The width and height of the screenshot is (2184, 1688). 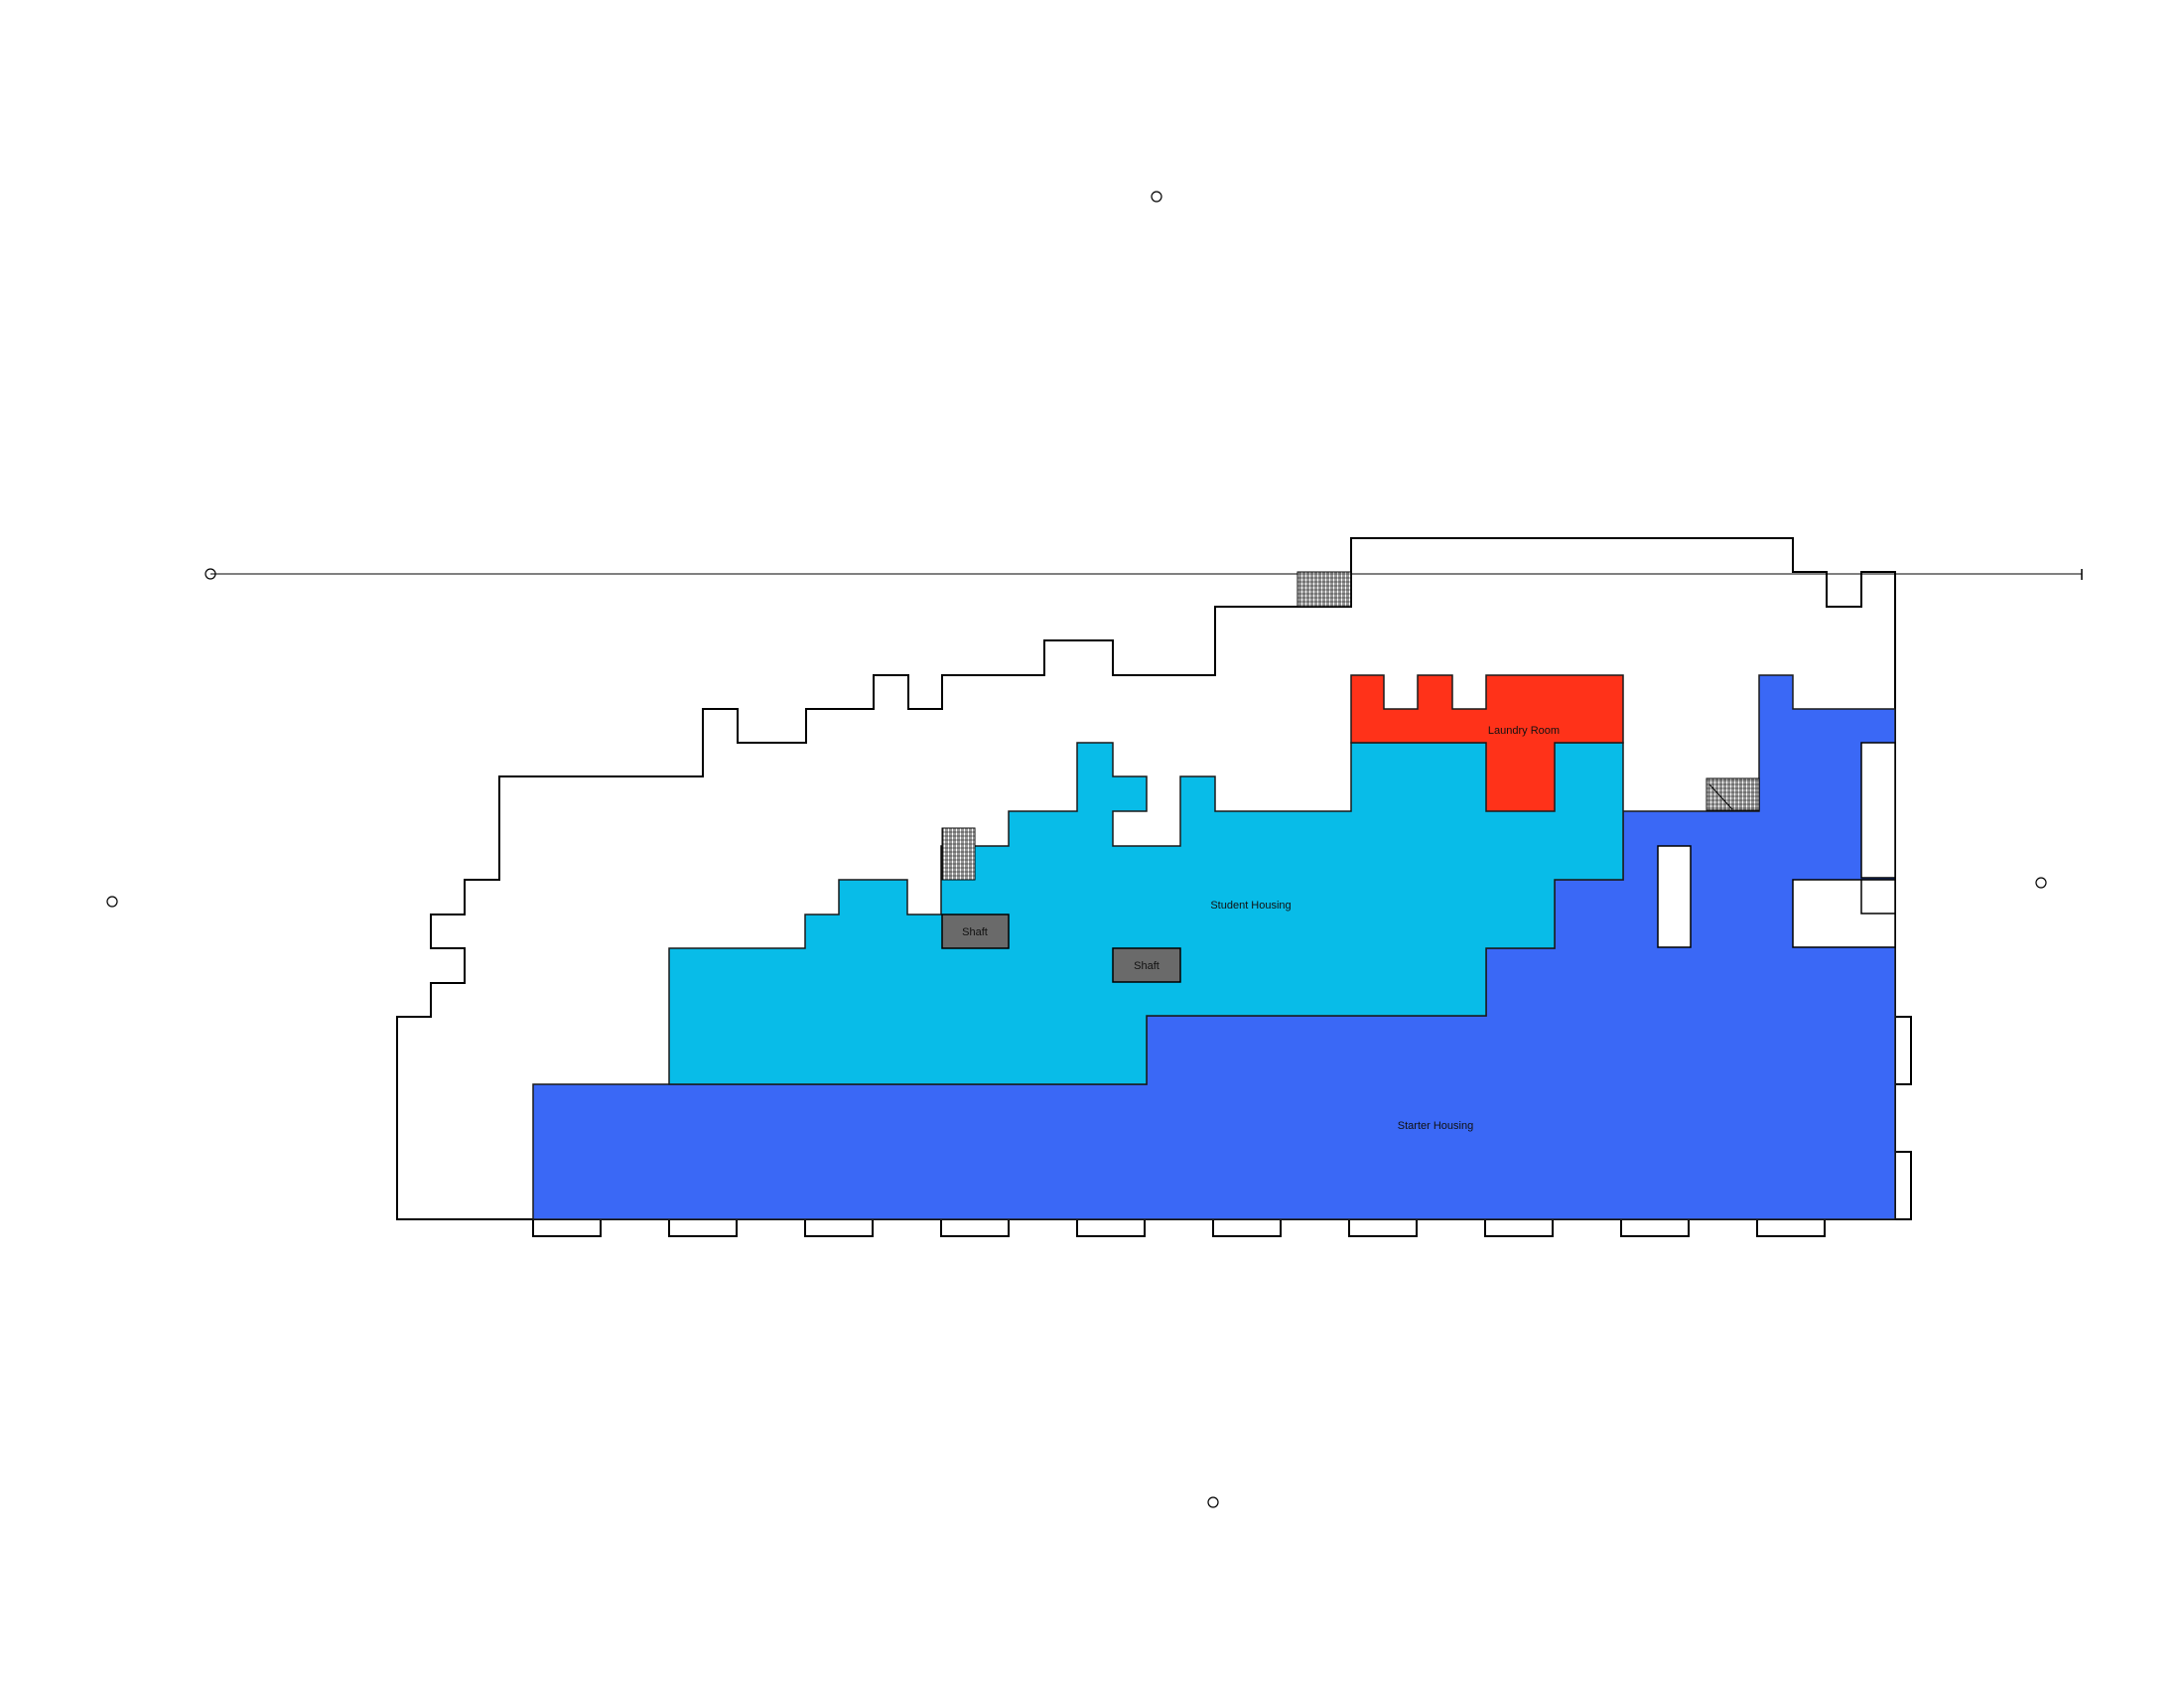 I want to click on marker-right, so click(x=2041, y=883).